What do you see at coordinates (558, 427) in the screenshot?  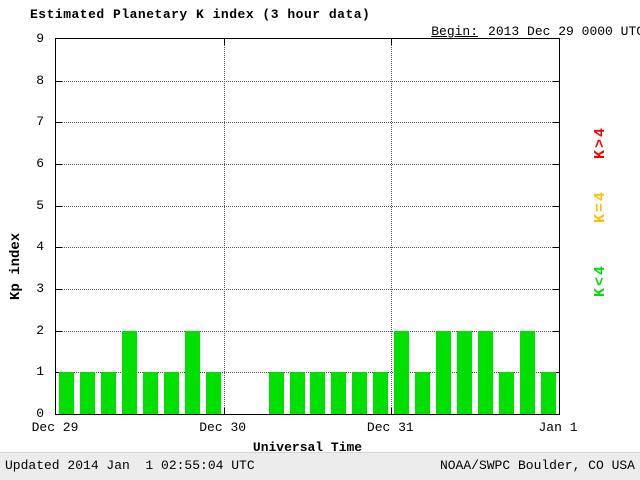 I see `x-tick-label: Jan 1` at bounding box center [558, 427].